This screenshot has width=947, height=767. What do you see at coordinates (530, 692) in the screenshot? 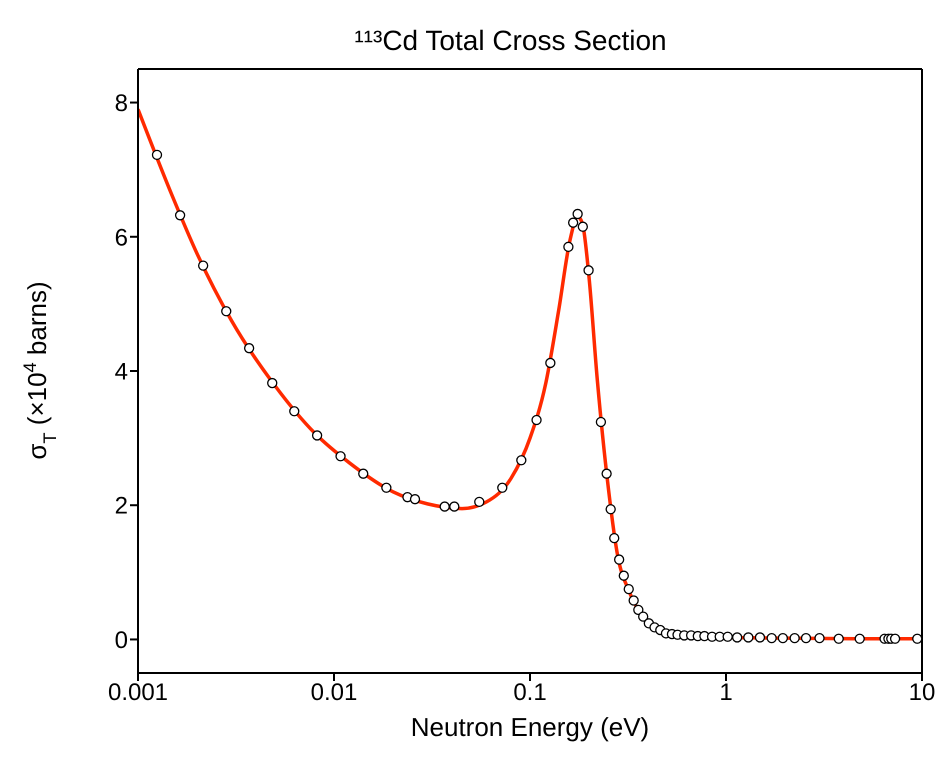
I see `x-tick-label: 0.1` at bounding box center [530, 692].